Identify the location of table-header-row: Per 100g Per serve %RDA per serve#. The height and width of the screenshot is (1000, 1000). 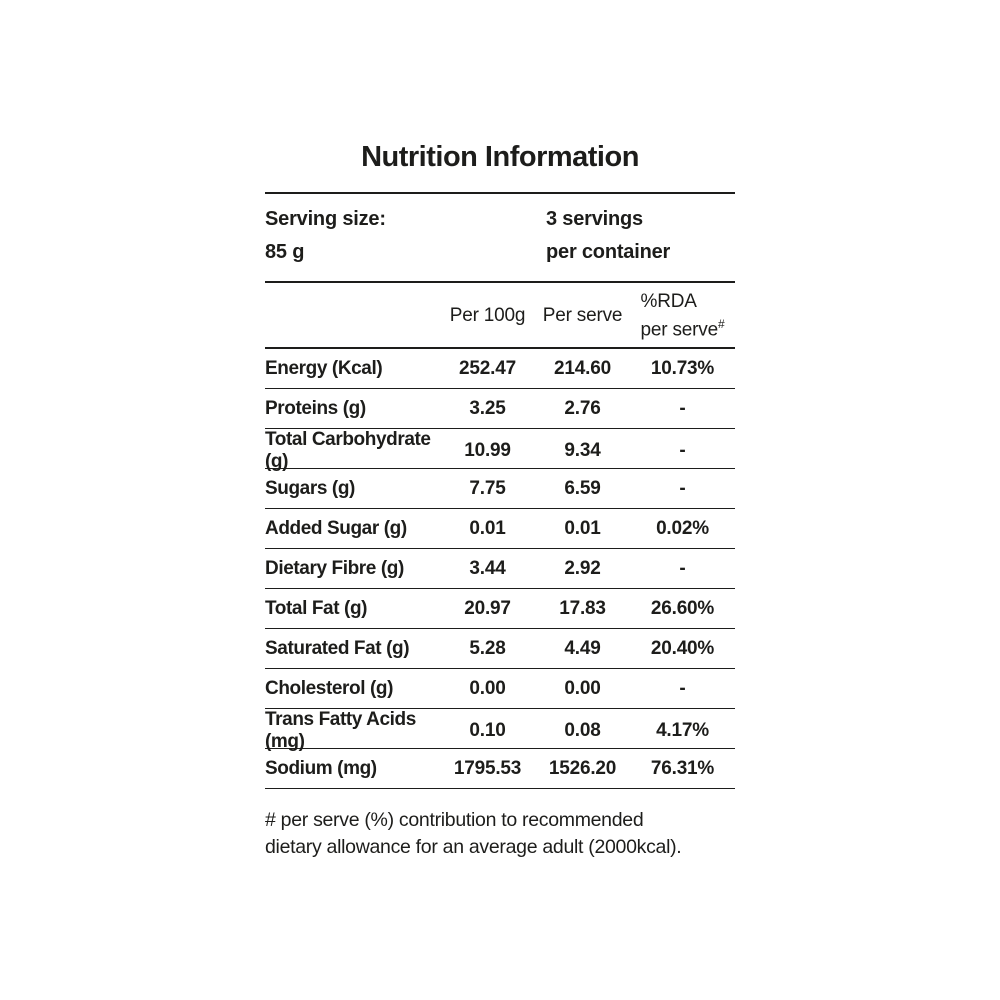
(500, 315).